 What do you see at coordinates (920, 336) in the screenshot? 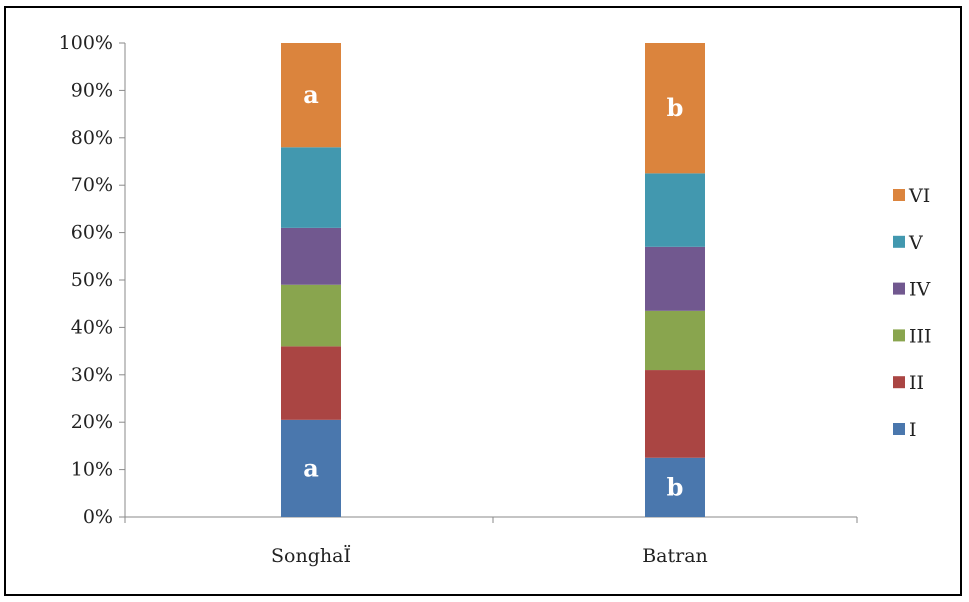
I see `legend-label: III` at bounding box center [920, 336].